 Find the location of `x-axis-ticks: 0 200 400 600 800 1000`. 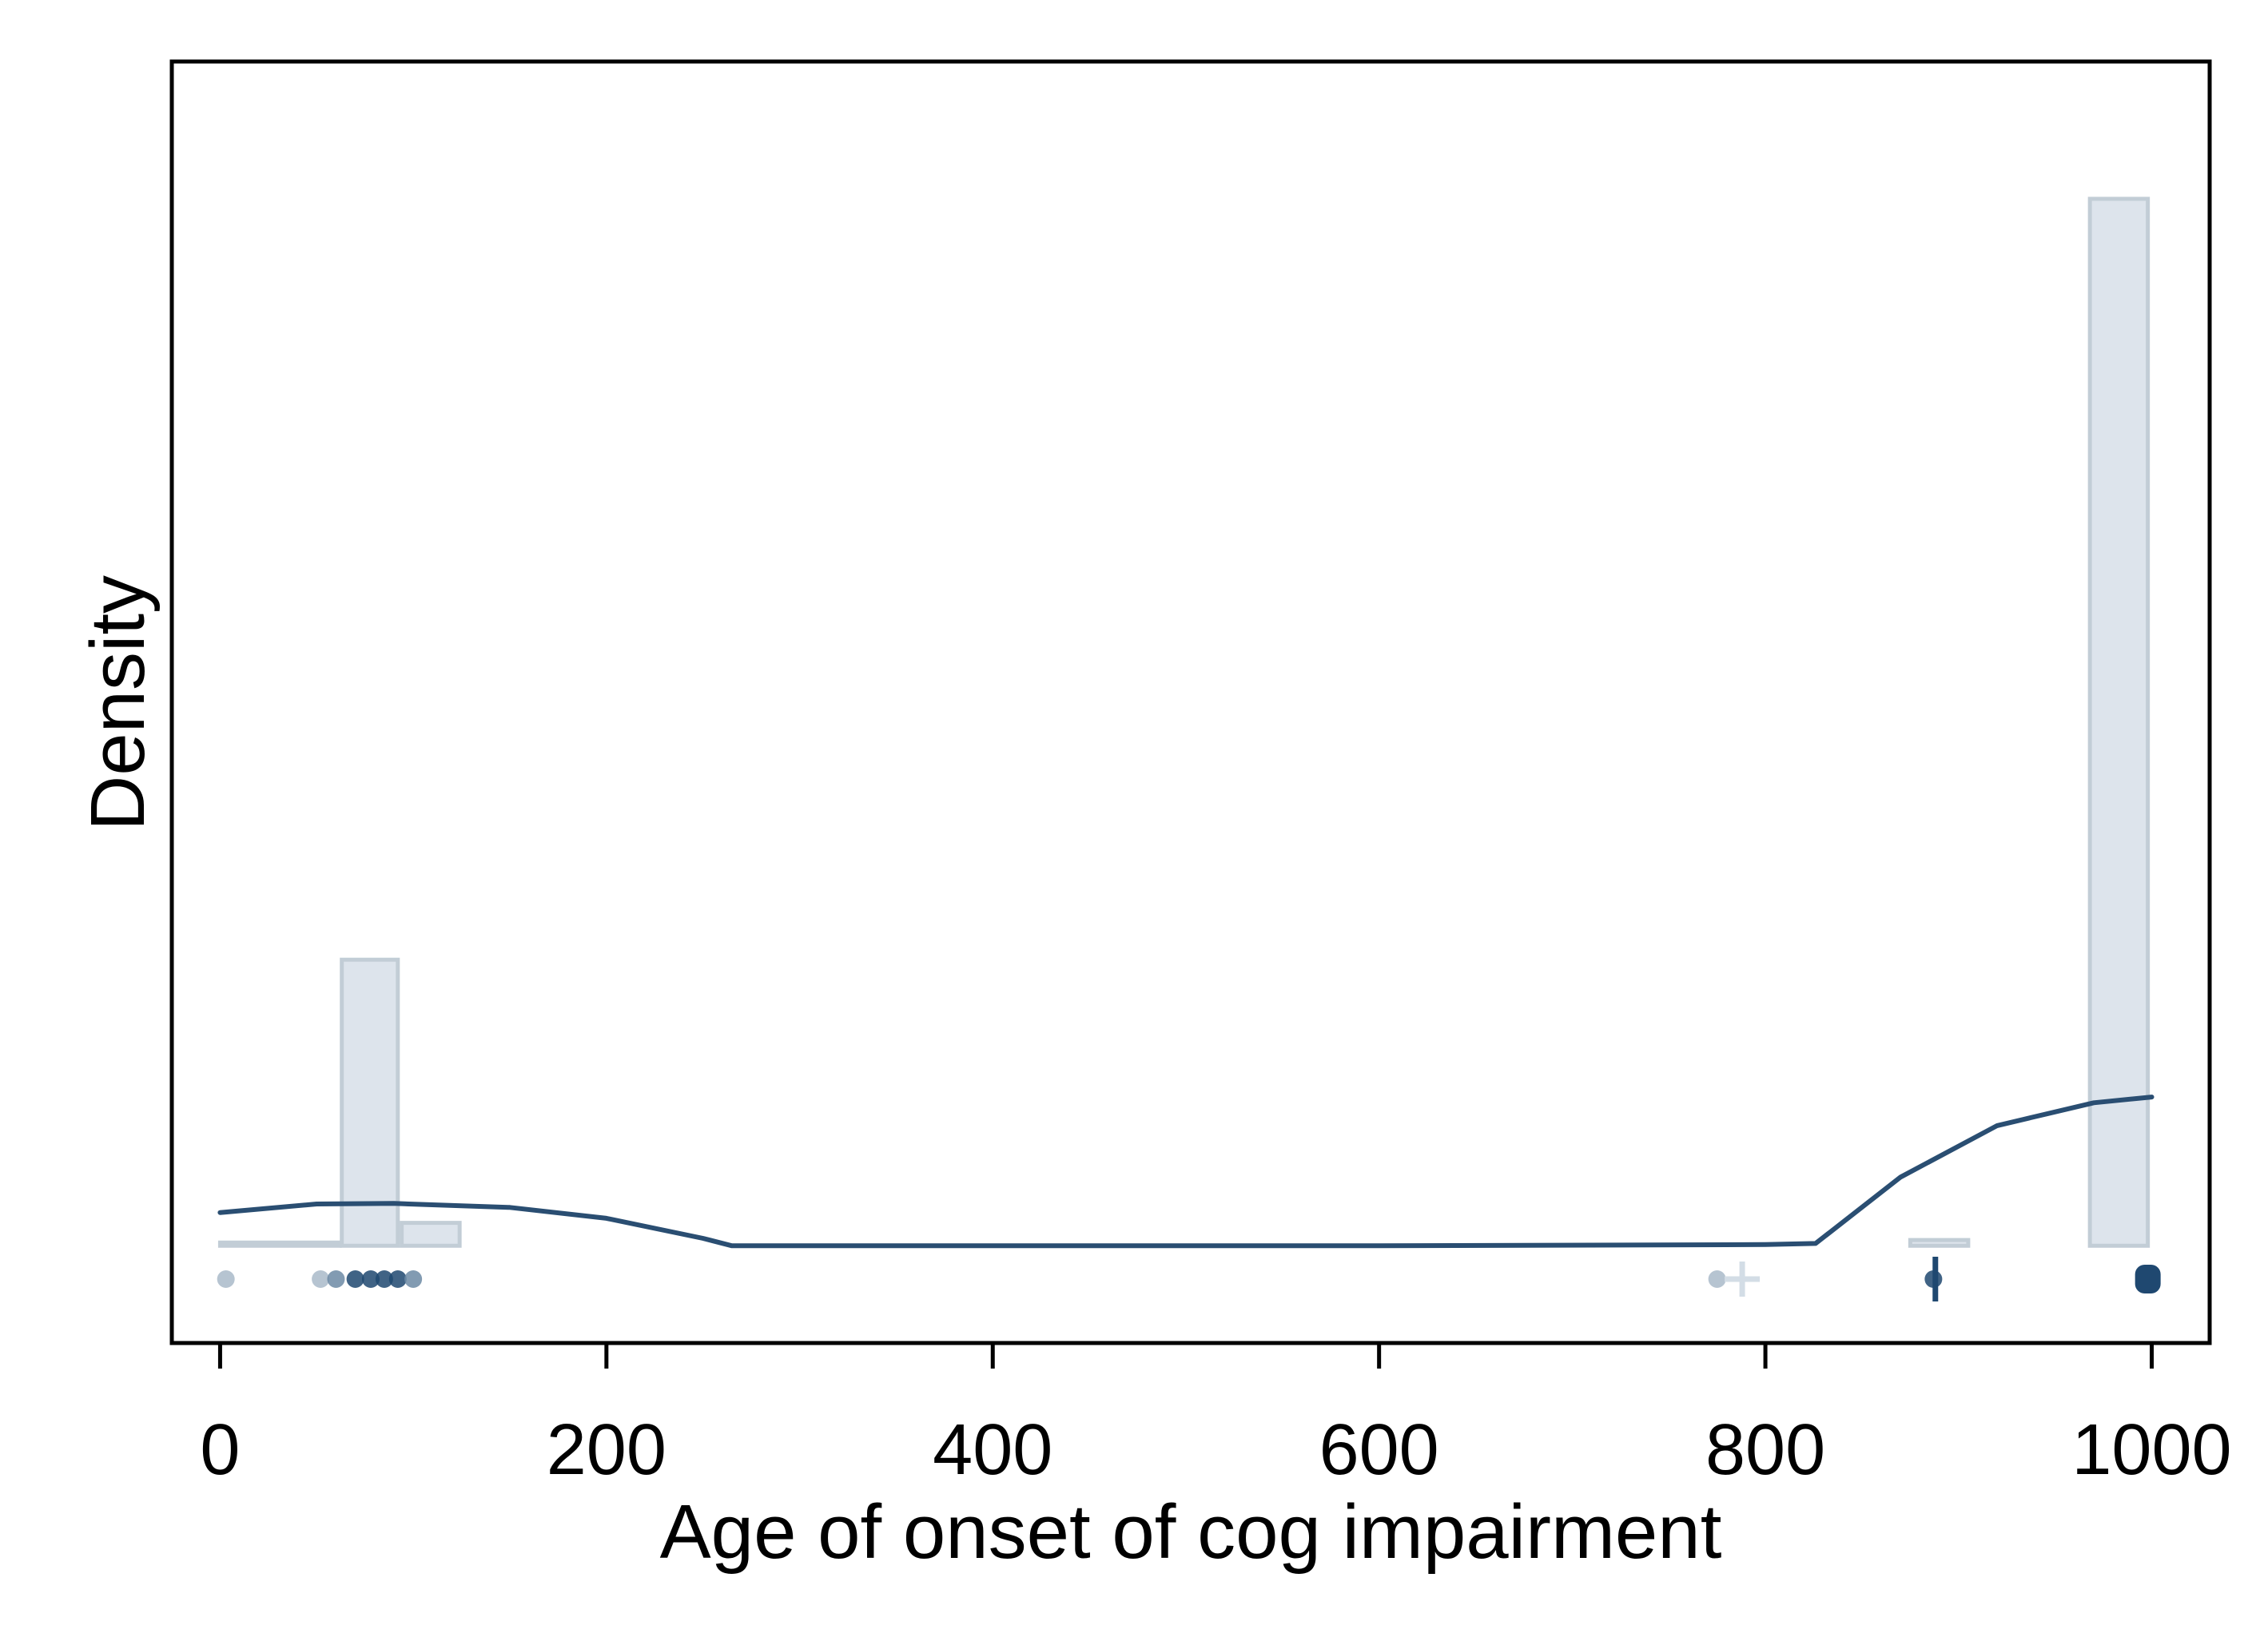

x-axis-ticks: 0 200 400 600 800 1000 is located at coordinates (1216, 1416).